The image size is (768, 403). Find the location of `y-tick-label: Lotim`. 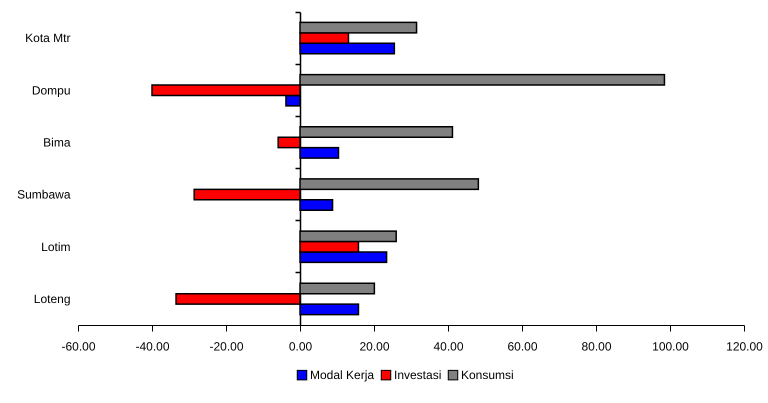

y-tick-label: Lotim is located at coordinates (56, 247).